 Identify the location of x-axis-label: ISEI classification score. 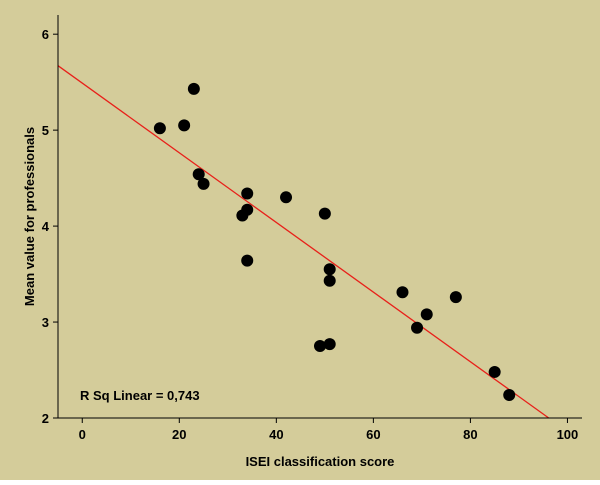
(320, 461).